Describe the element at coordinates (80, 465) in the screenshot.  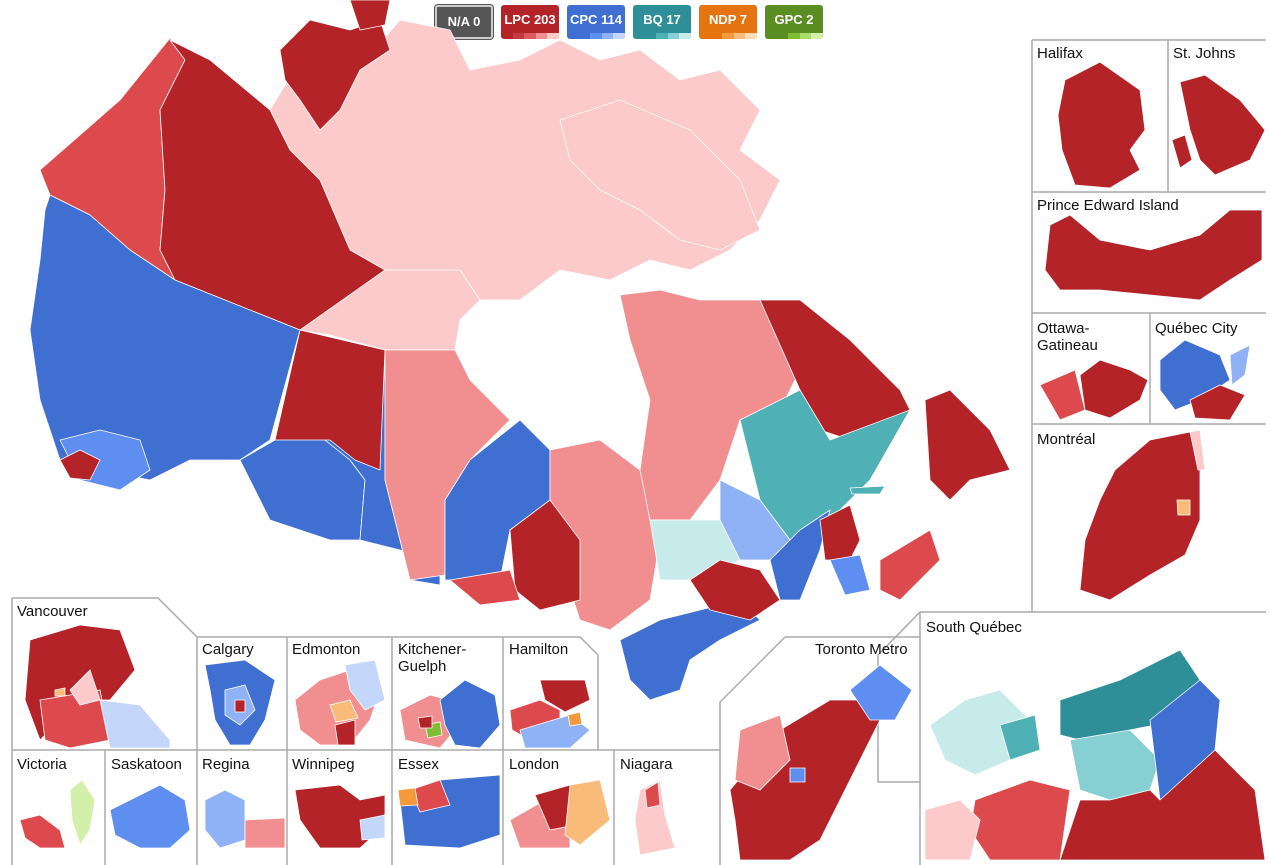
I see `region-vancouver-island` at that location.